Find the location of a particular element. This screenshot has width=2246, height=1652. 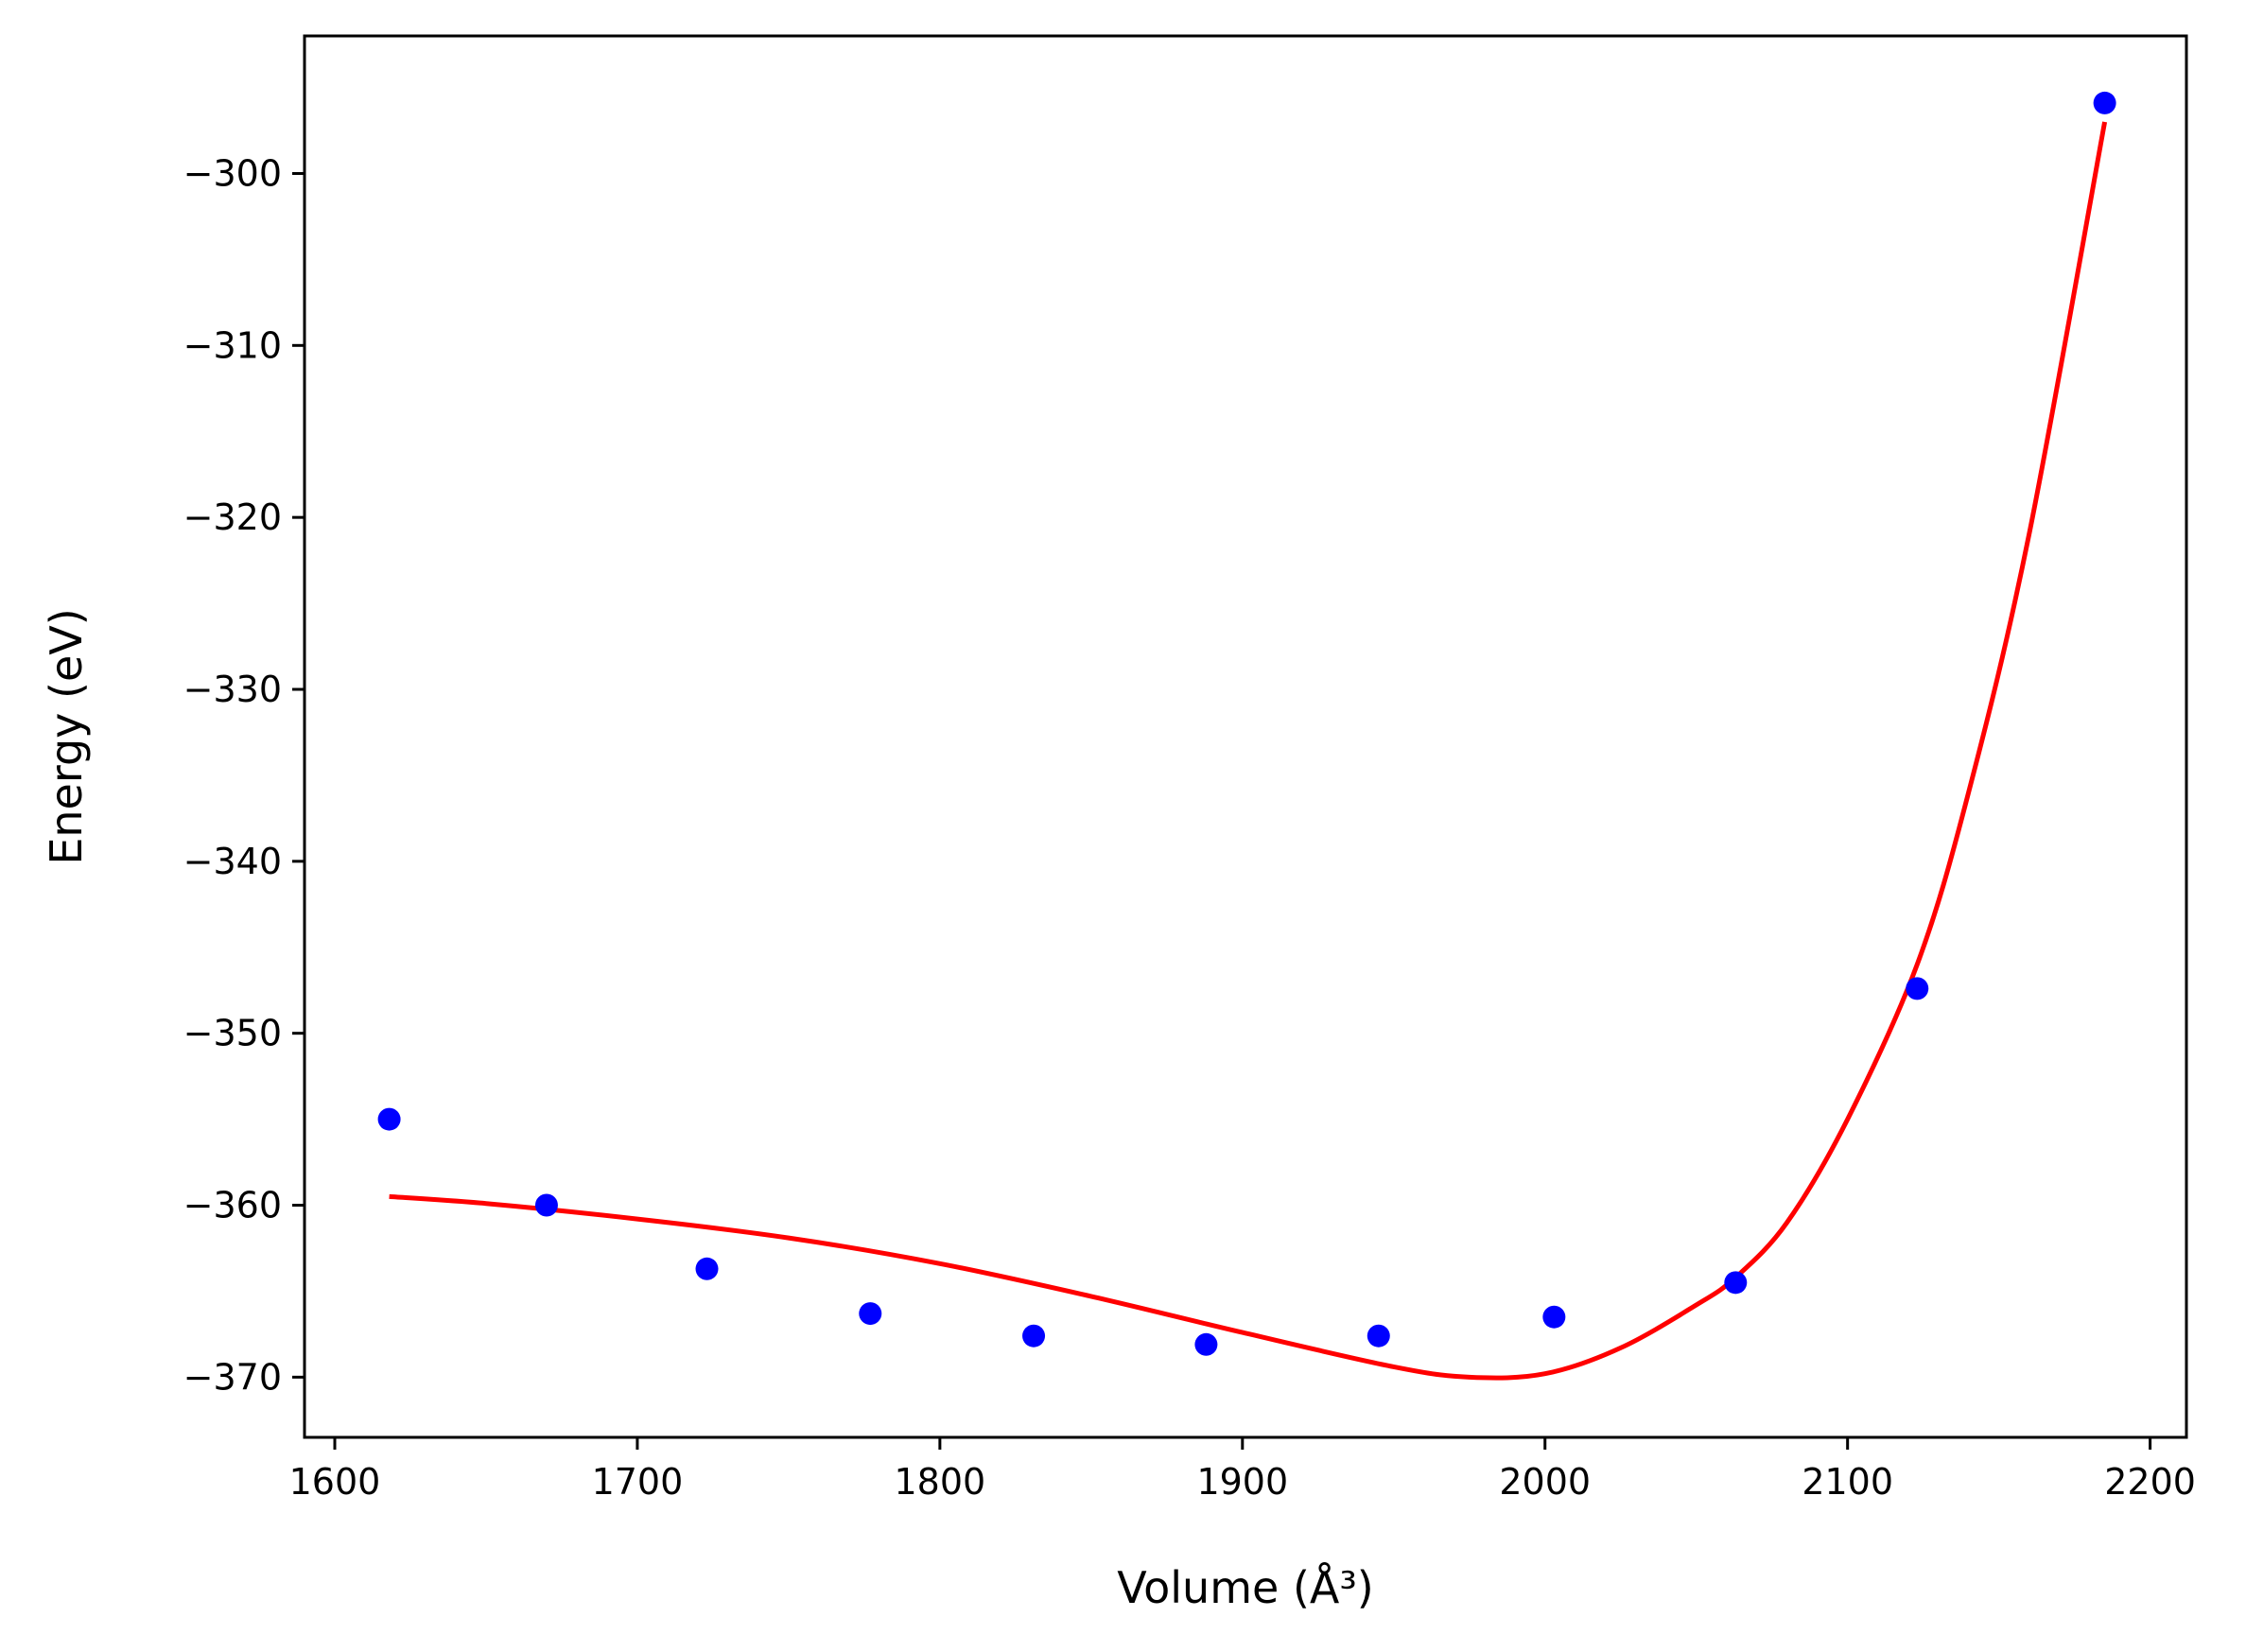

x-tick-label: 1700 is located at coordinates (638, 1482).